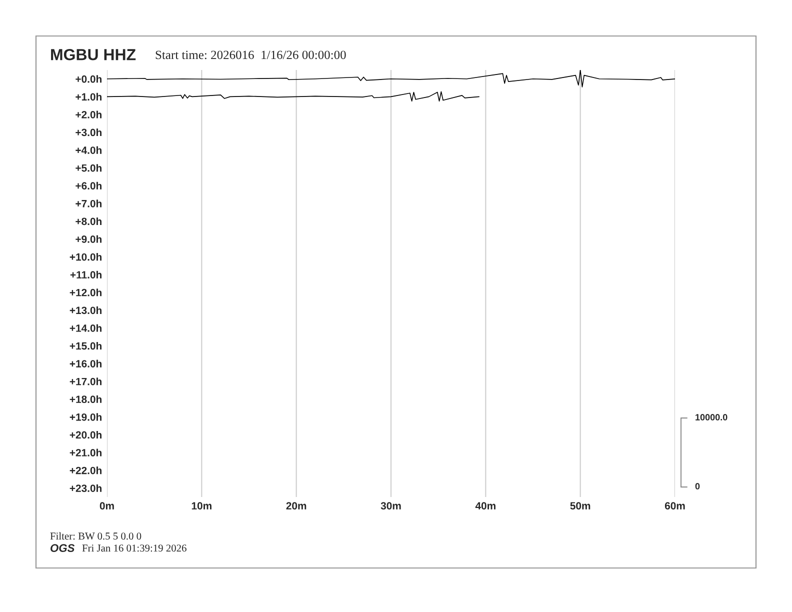 Image resolution: width=792 pixels, height=612 pixels. What do you see at coordinates (86, 470) in the screenshot?
I see `y-tick-label: +22.0h` at bounding box center [86, 470].